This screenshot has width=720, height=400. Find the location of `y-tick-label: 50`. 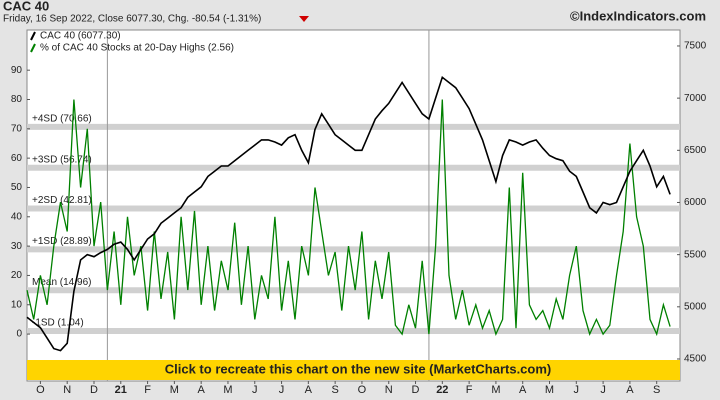

y-tick-label: 50 is located at coordinates (17, 187).